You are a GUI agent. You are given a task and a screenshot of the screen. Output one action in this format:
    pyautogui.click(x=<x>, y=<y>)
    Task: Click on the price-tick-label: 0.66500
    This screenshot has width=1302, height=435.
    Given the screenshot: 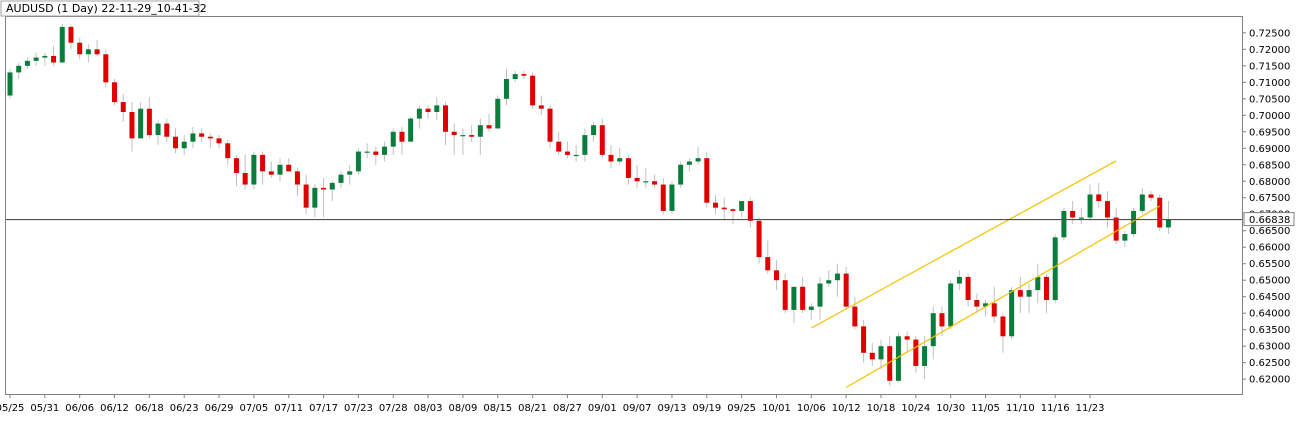 What is the action you would take?
    pyautogui.click(x=1269, y=231)
    